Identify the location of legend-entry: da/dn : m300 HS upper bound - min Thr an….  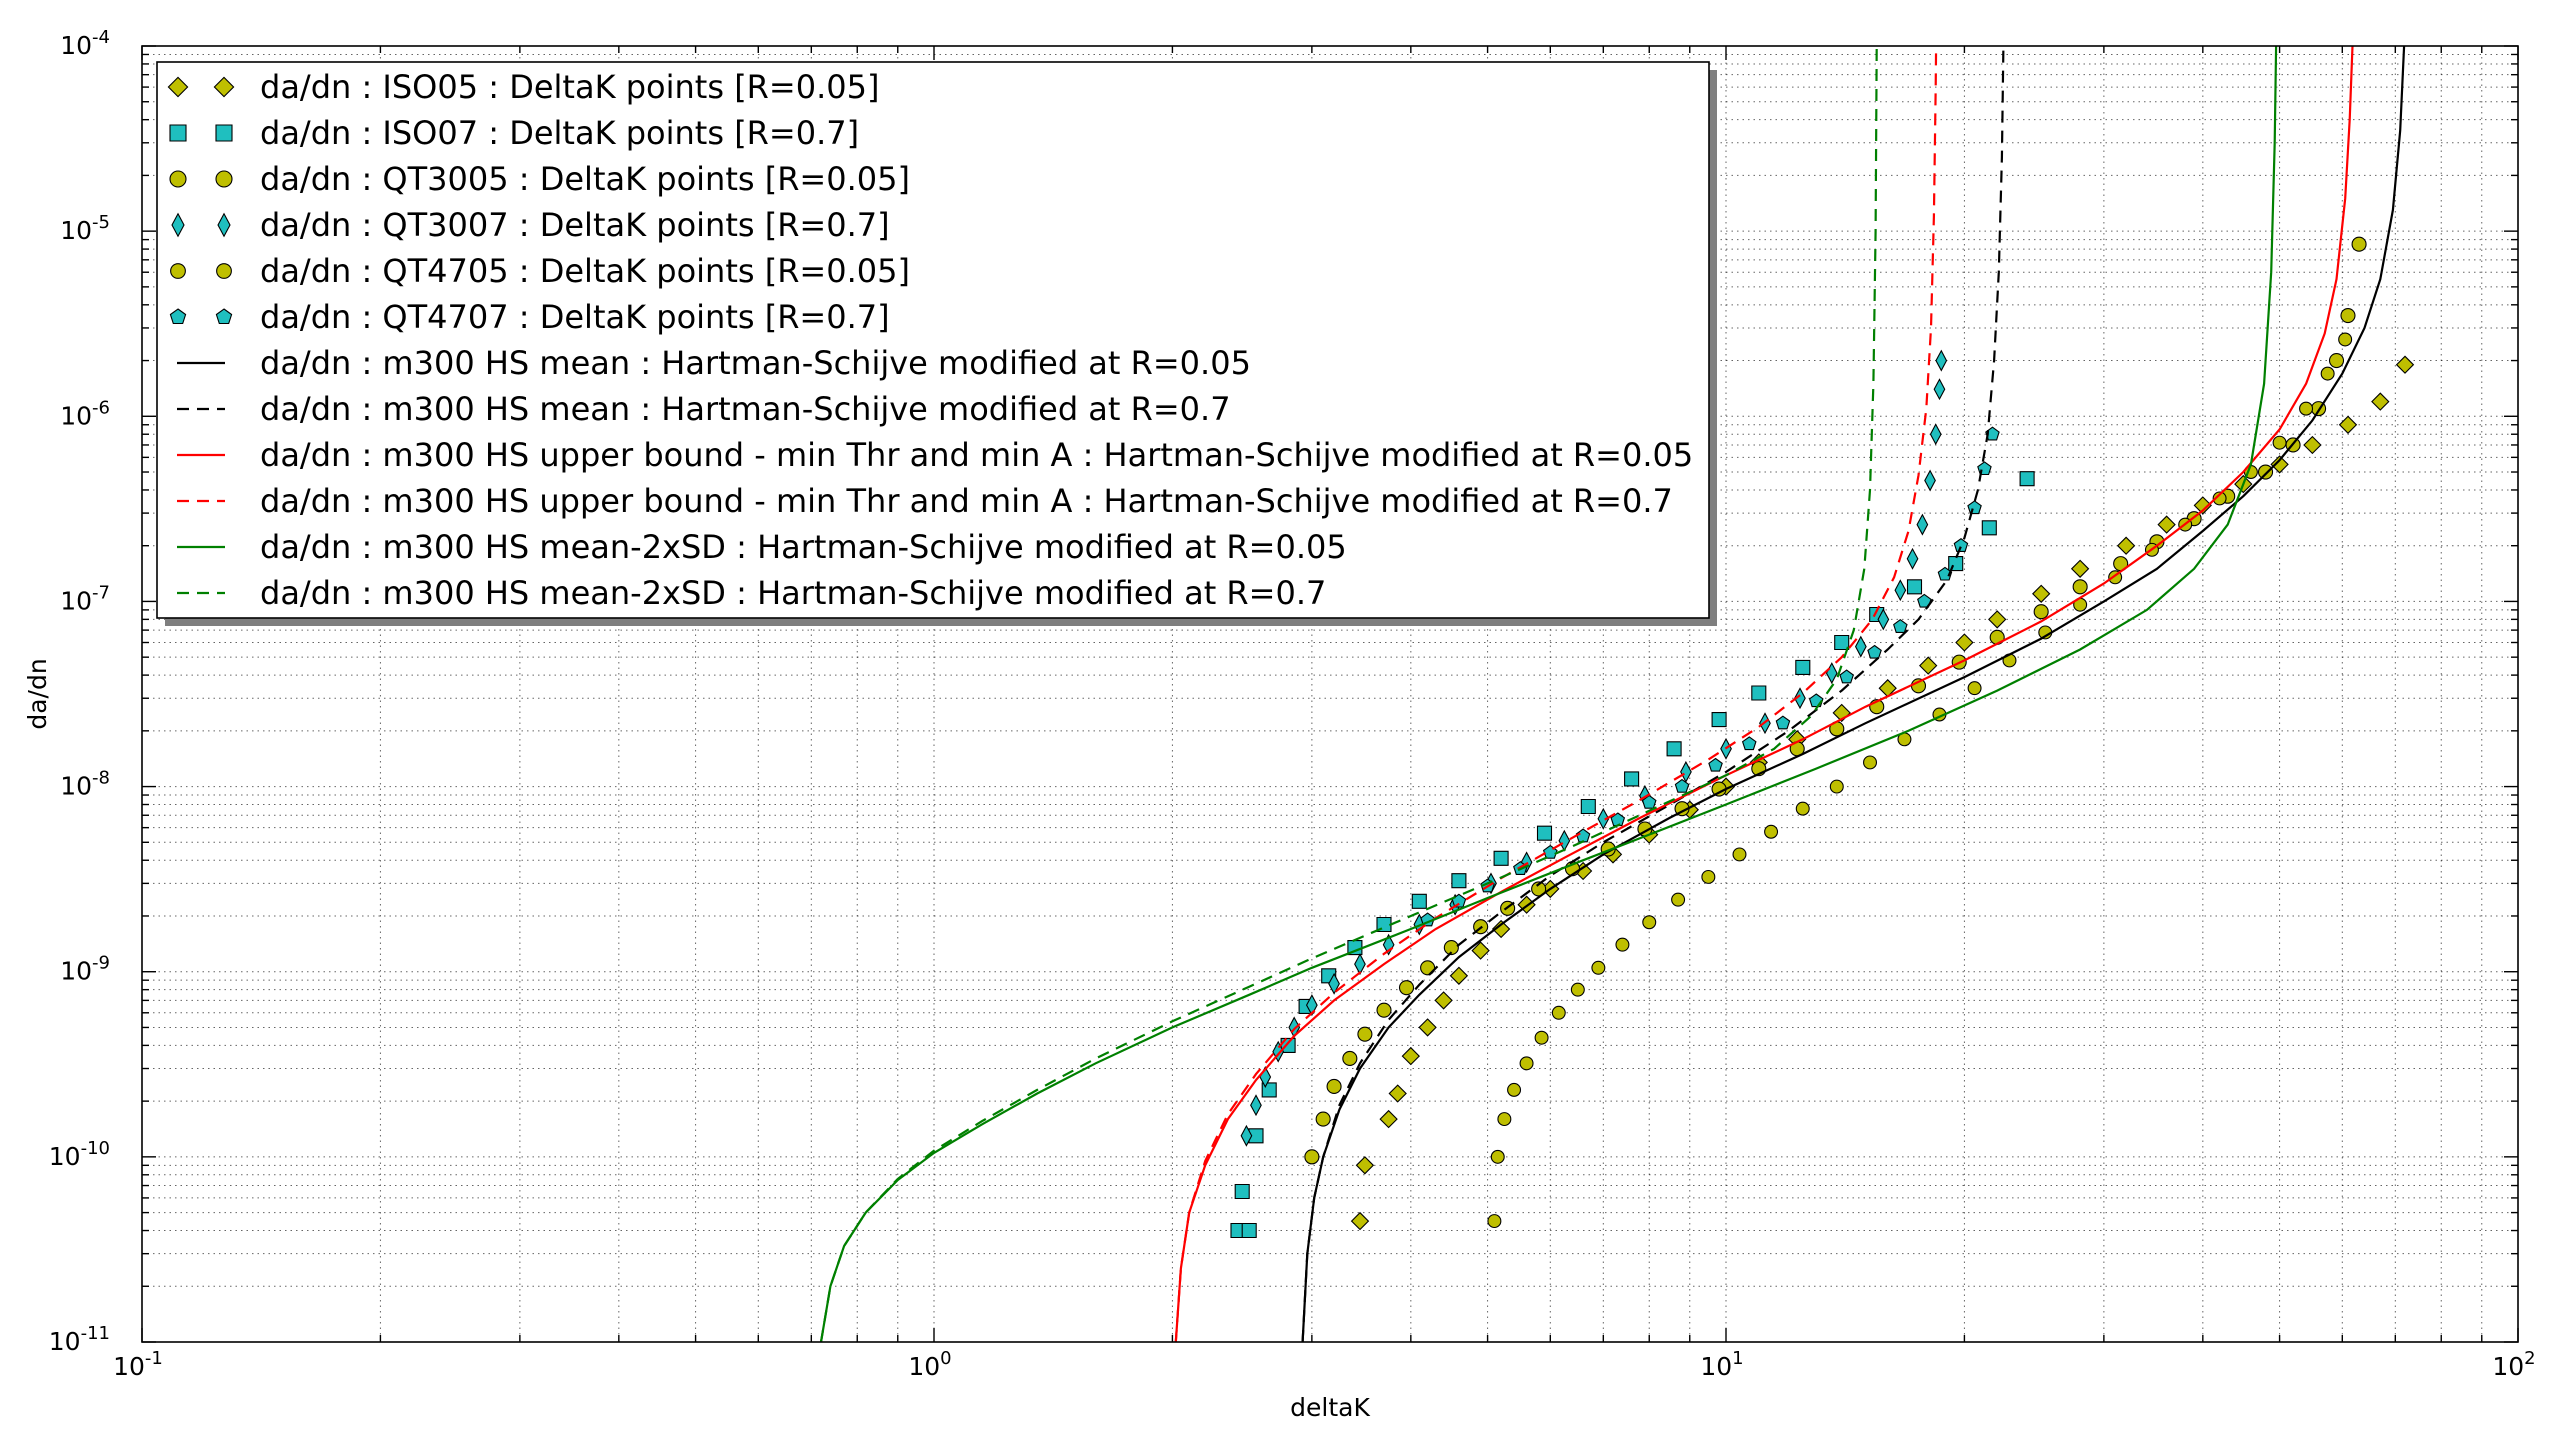
(925, 501).